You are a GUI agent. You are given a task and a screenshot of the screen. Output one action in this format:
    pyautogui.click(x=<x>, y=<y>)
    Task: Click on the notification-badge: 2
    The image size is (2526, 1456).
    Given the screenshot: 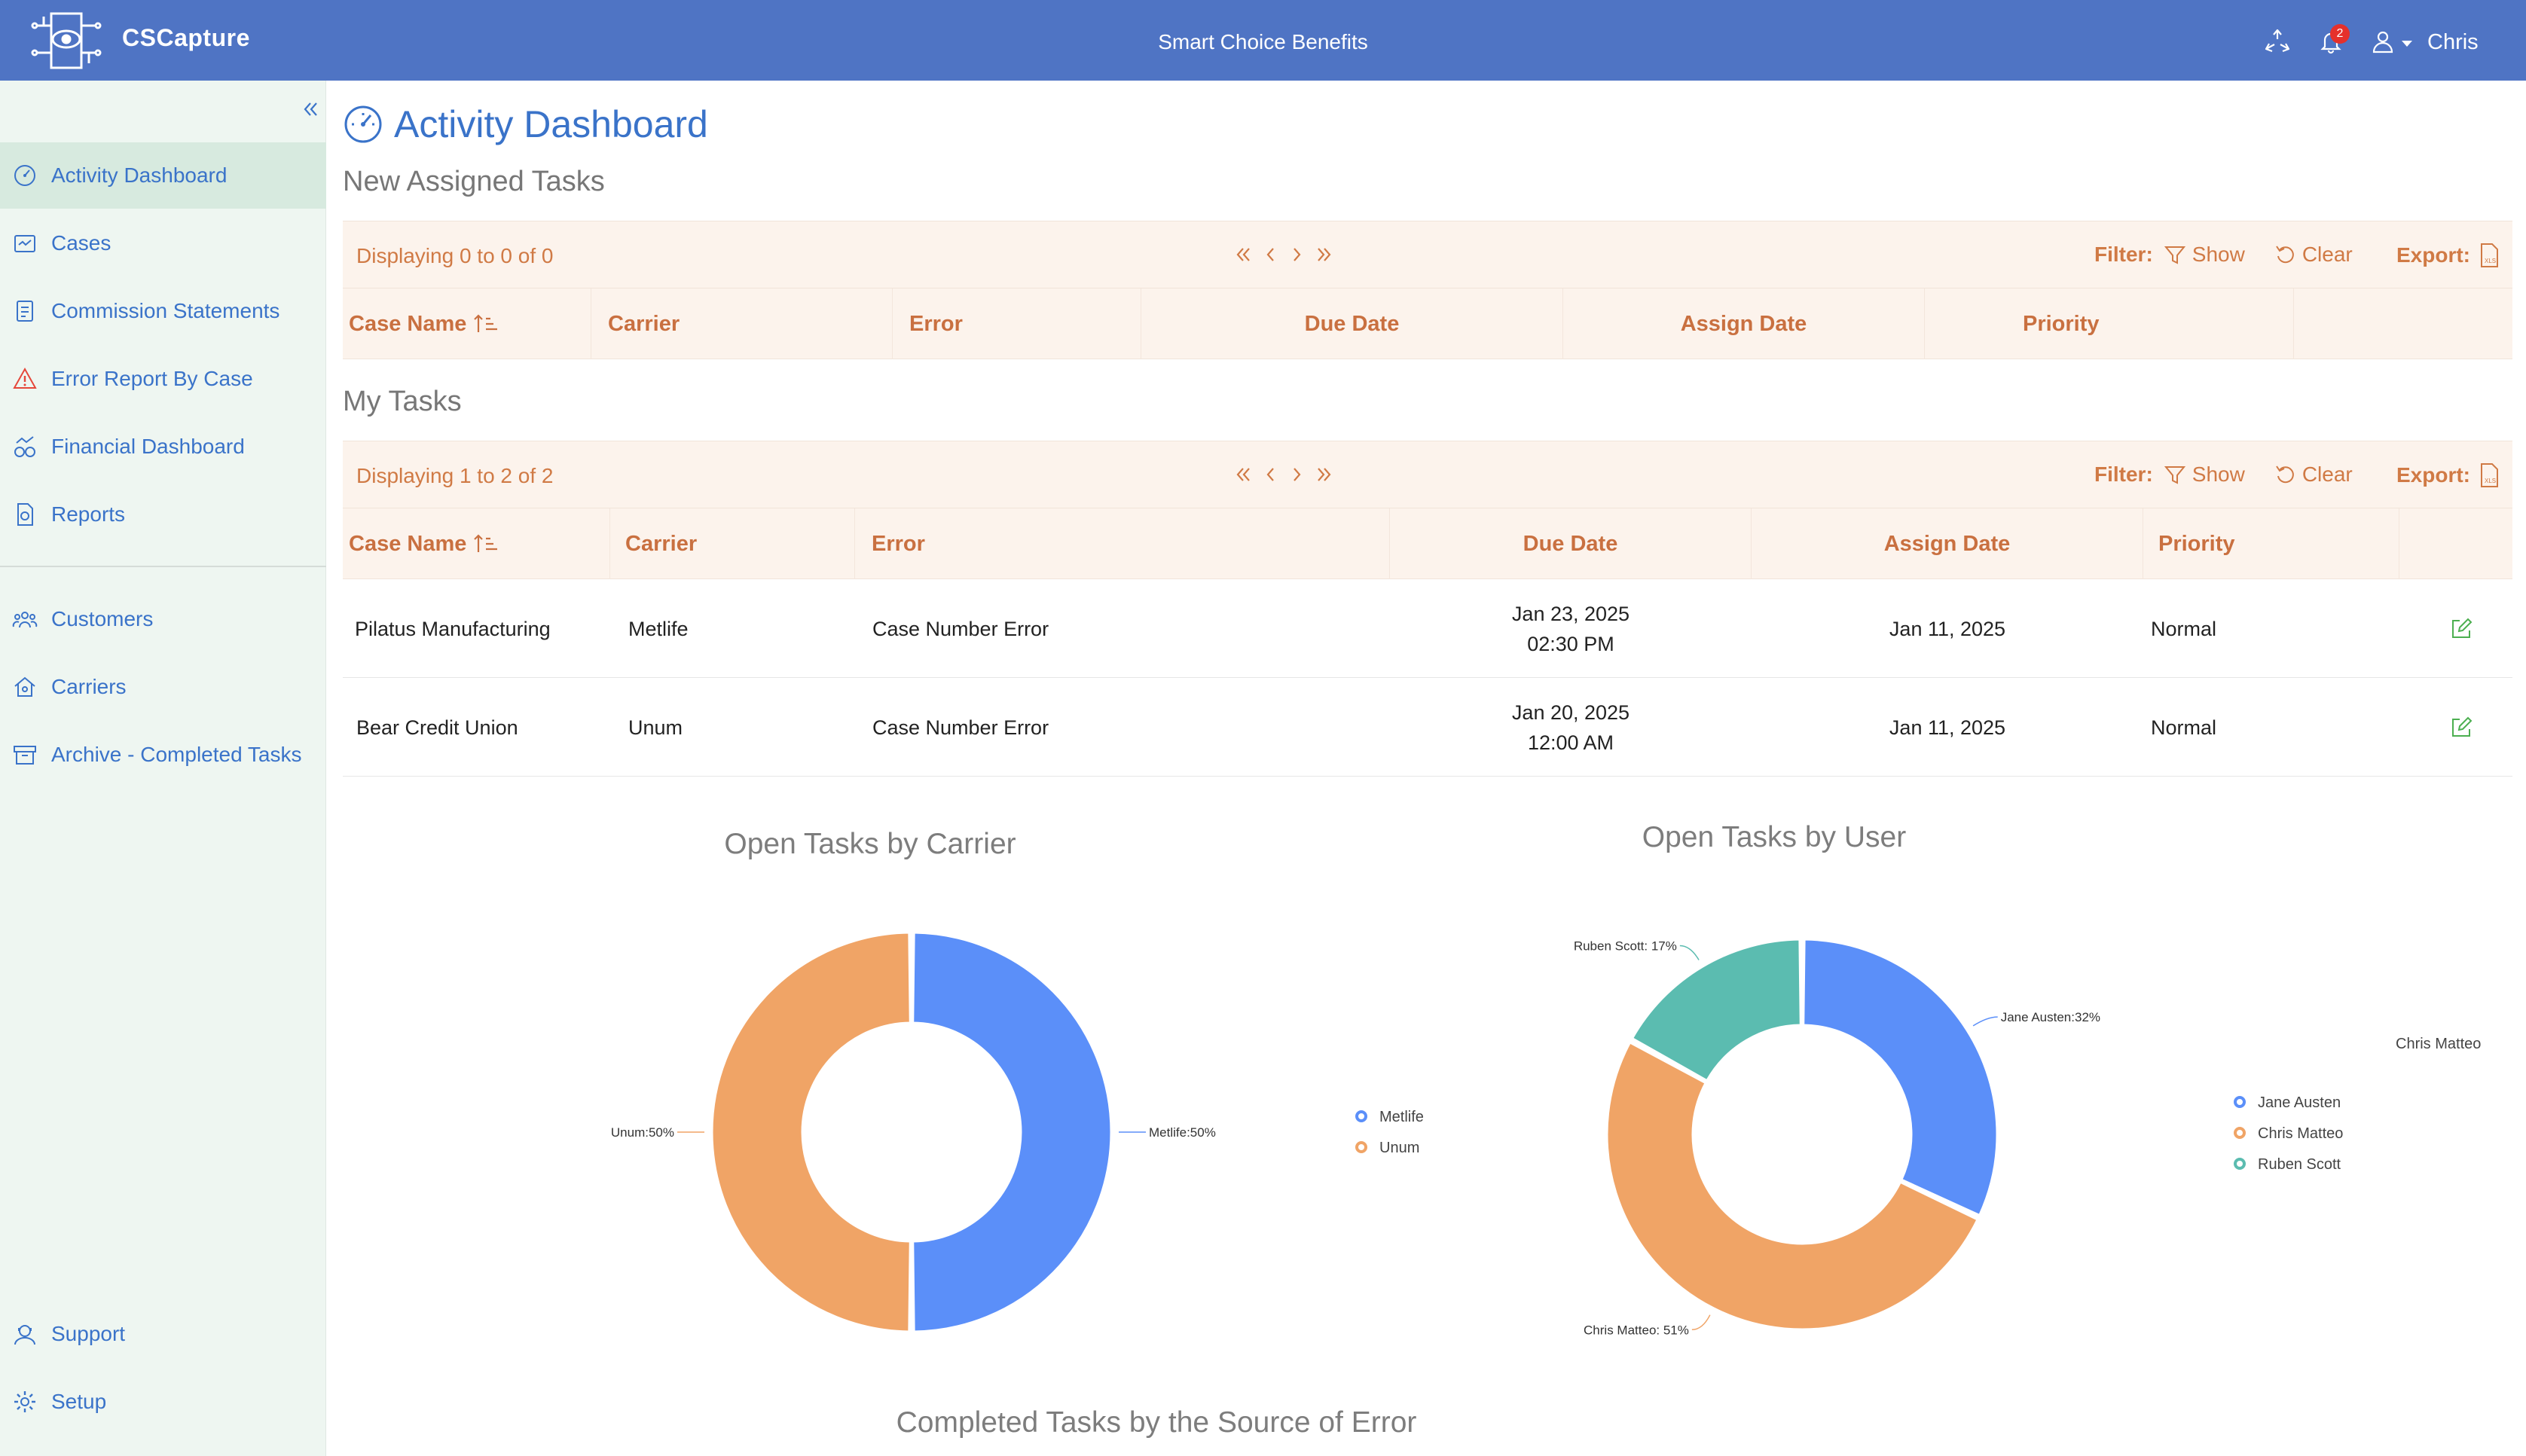 What is the action you would take?
    pyautogui.click(x=2340, y=34)
    